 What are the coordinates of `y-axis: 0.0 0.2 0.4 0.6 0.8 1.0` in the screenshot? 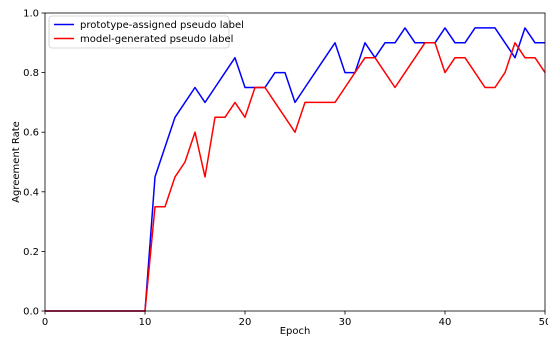 It's located at (34, 163).